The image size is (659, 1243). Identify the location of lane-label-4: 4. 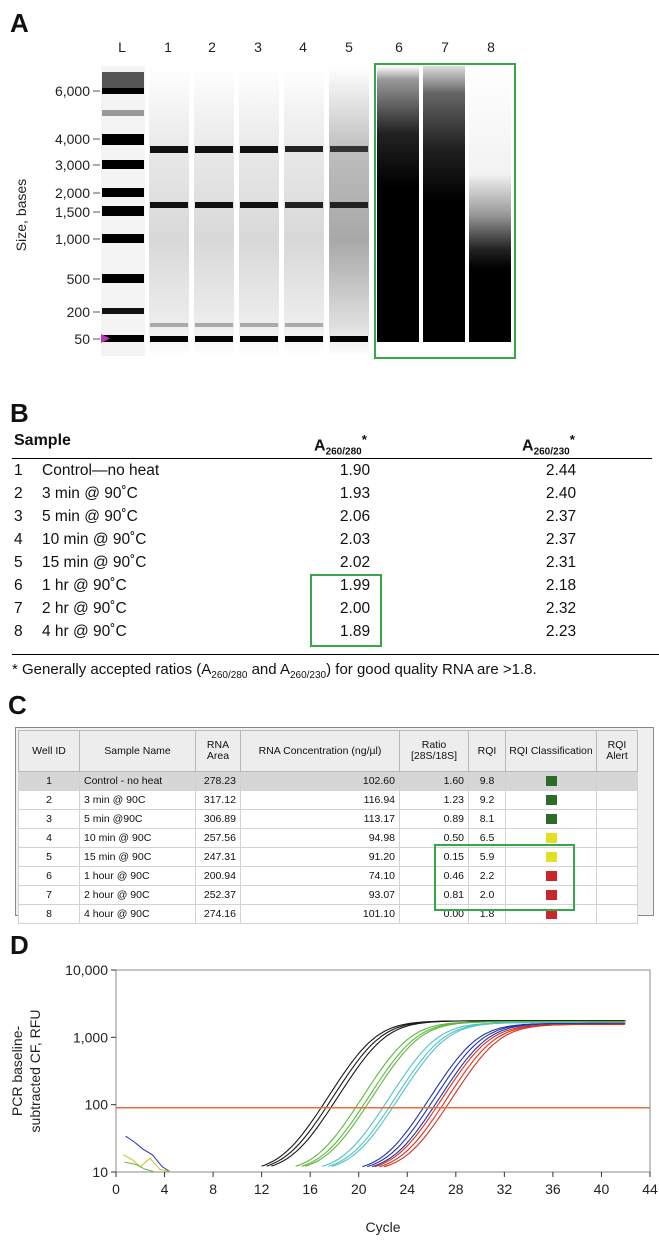
(303, 47).